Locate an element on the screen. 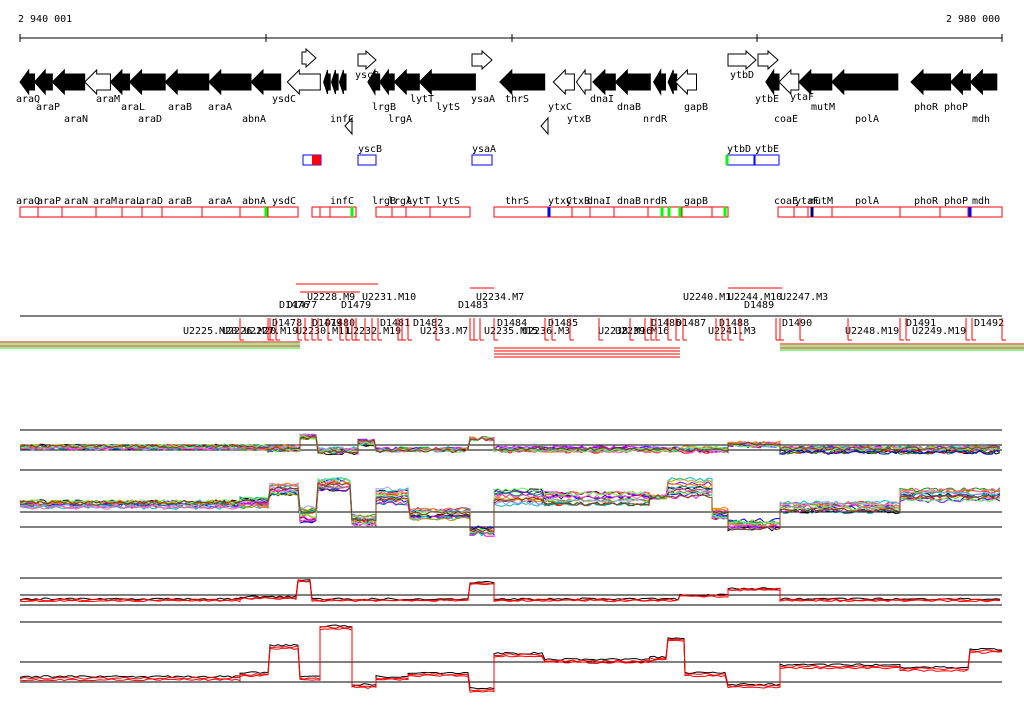  gene-small-reverse is located at coordinates (544, 126).